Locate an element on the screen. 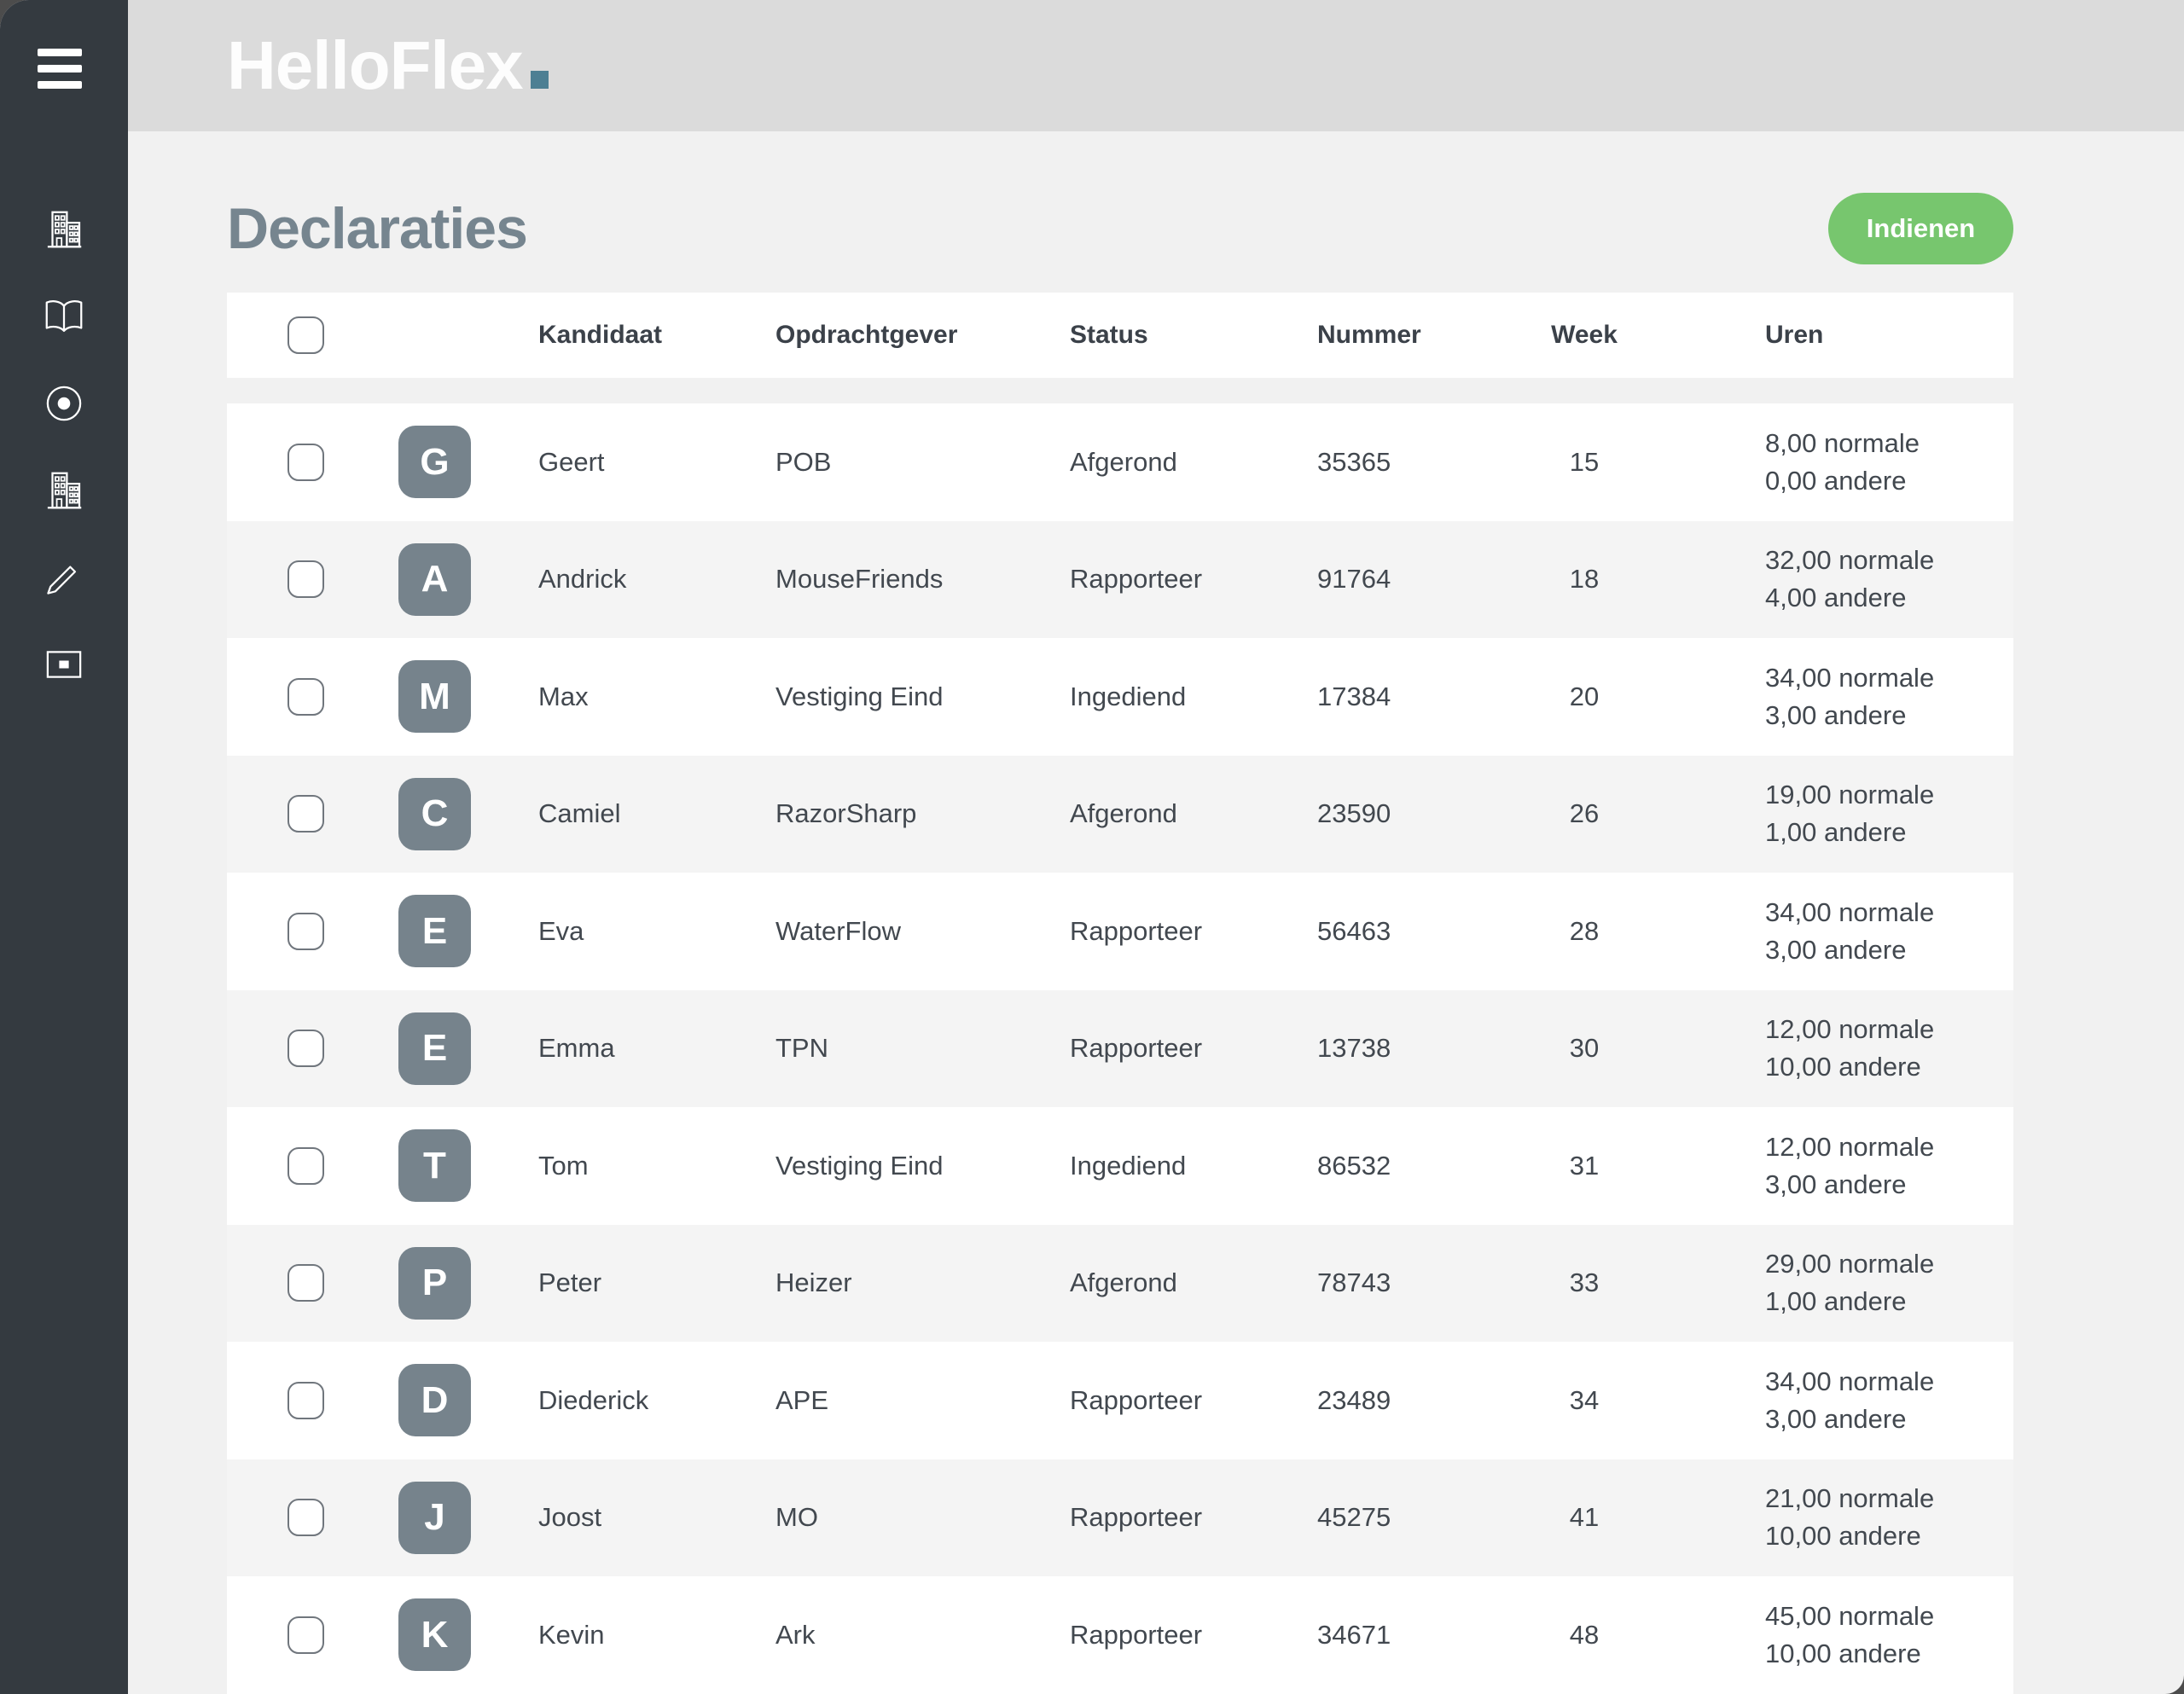  uren-normale: 12,00 normale is located at coordinates (1850, 1029).